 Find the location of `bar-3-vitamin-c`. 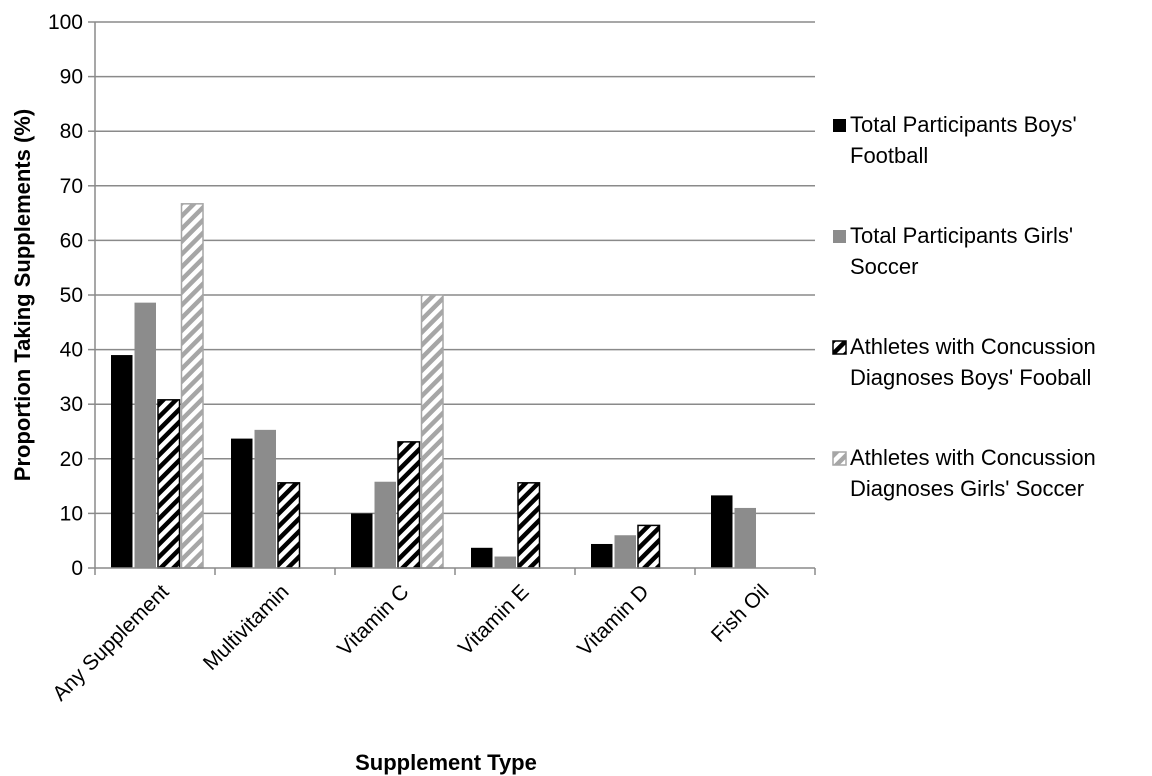

bar-3-vitamin-c is located at coordinates (409, 505).